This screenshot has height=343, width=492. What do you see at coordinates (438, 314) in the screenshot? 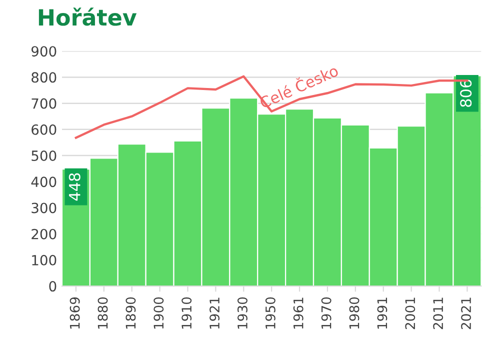
I see `x-tick-label: 2011` at bounding box center [438, 314].